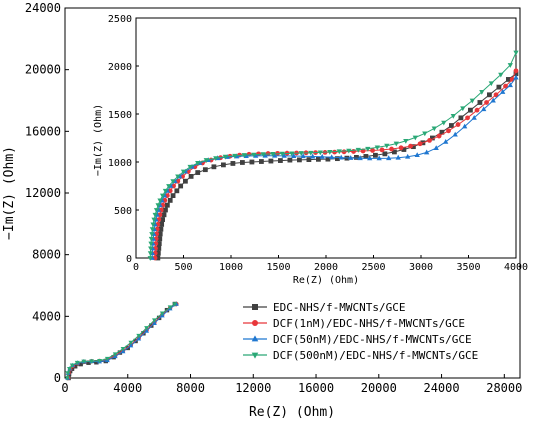 This screenshot has height=425, width=533. Describe the element at coordinates (316, 388) in the screenshot. I see `main-x-tick-label: 16000` at that location.